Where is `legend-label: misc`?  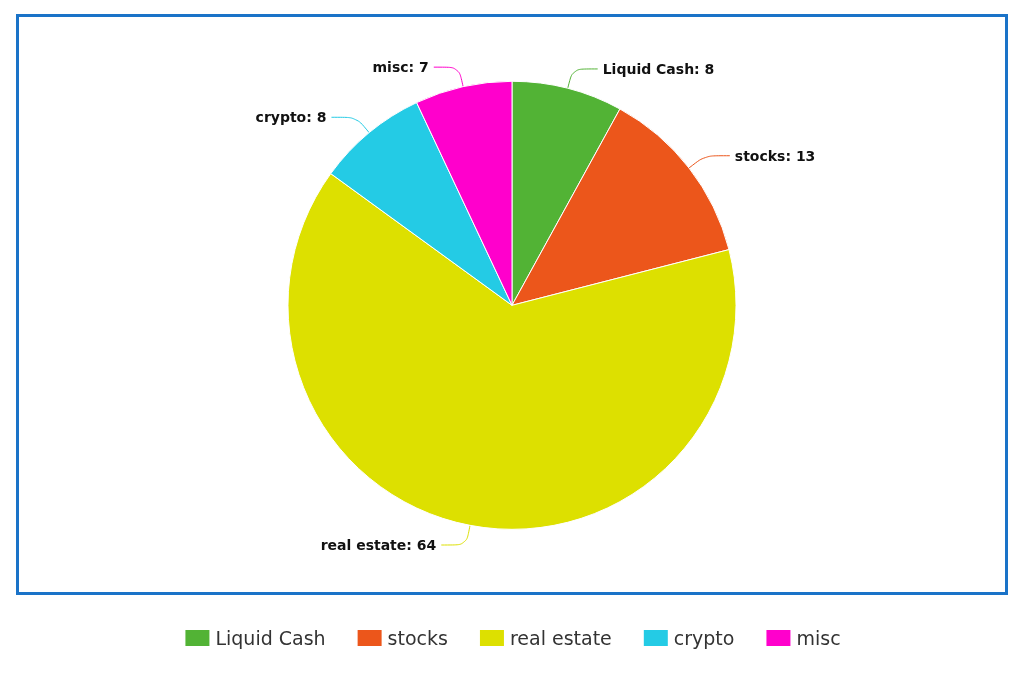
legend-label: misc is located at coordinates (818, 638).